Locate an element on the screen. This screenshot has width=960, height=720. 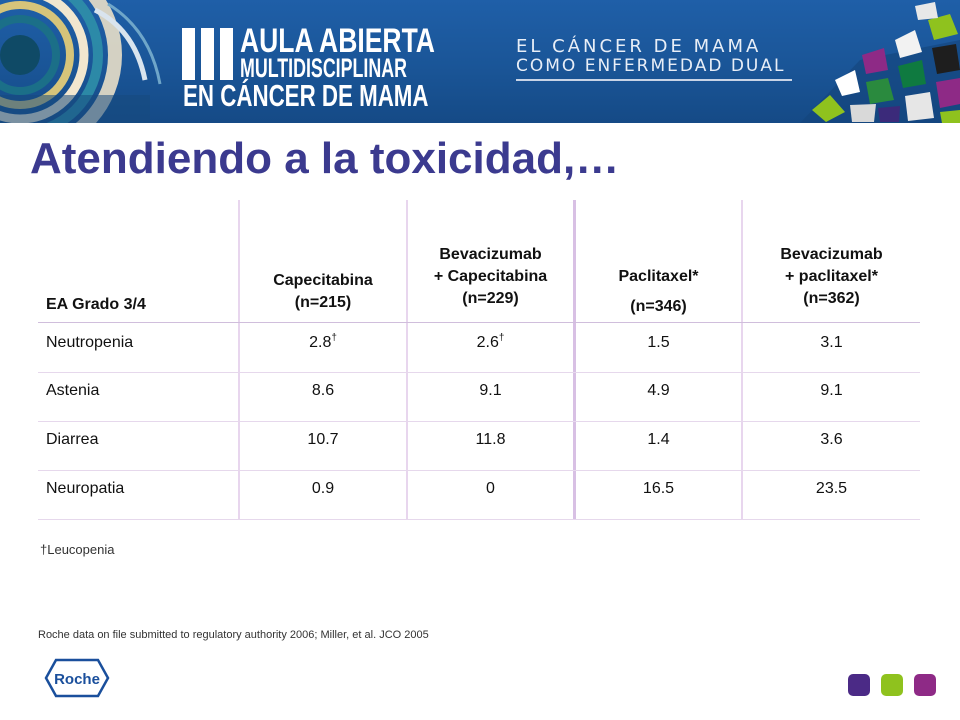
header-capecitabina: Capecitabina (n=215) is located at coordinates (323, 291).